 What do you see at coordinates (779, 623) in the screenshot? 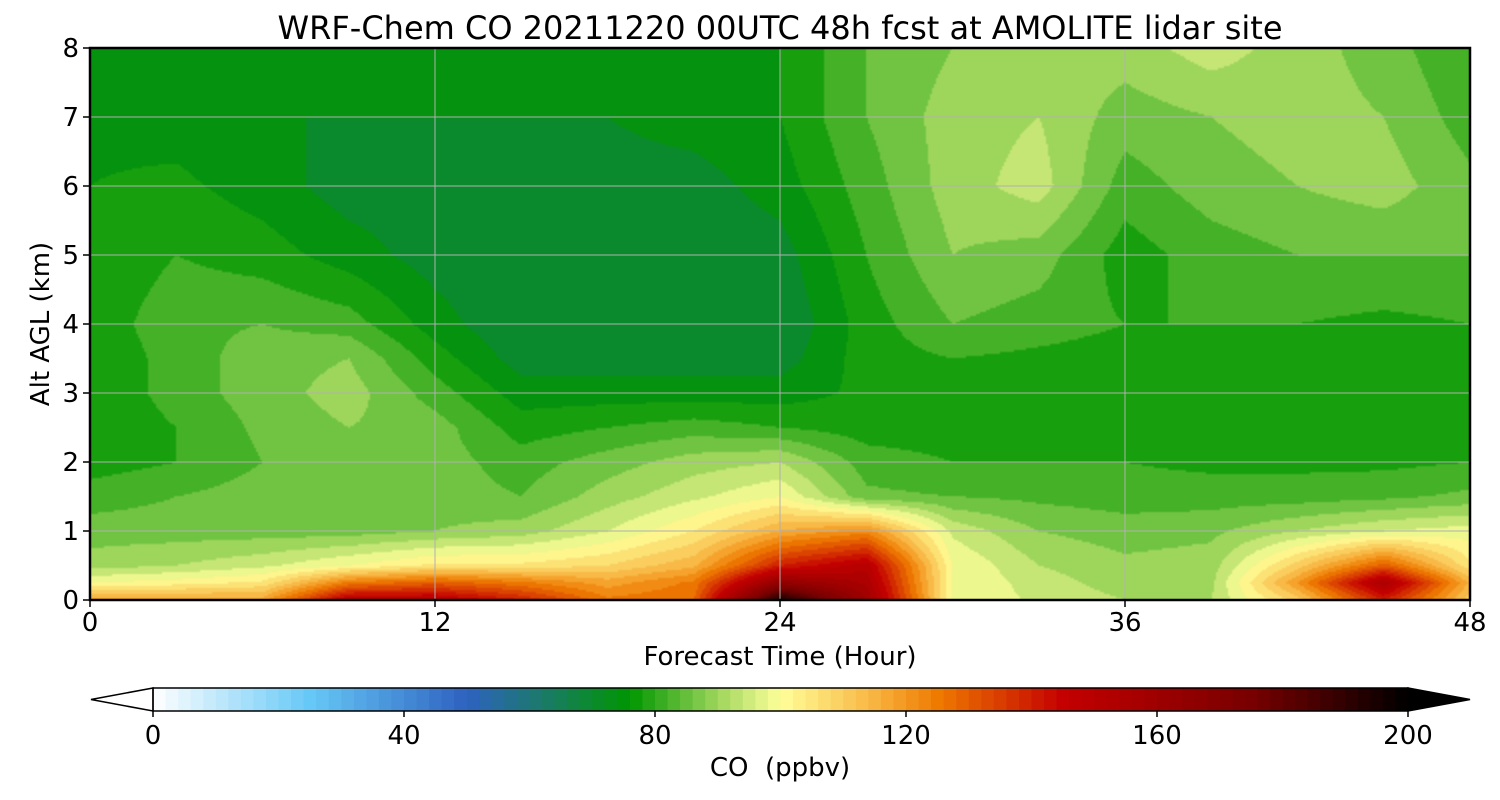
I see `x-tick-label: 24` at bounding box center [779, 623].